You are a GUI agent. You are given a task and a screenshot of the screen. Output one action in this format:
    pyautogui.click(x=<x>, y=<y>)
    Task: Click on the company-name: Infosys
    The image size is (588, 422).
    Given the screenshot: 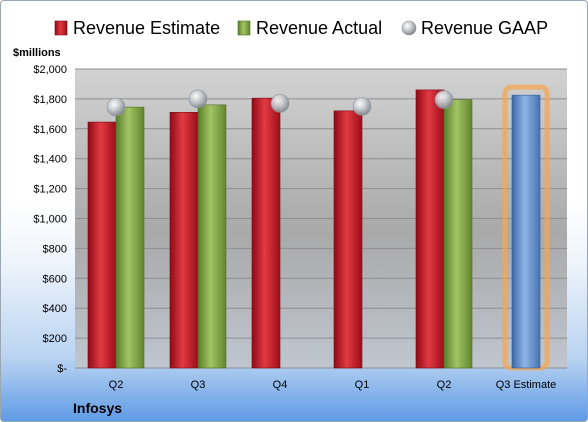 What is the action you would take?
    pyautogui.click(x=97, y=408)
    